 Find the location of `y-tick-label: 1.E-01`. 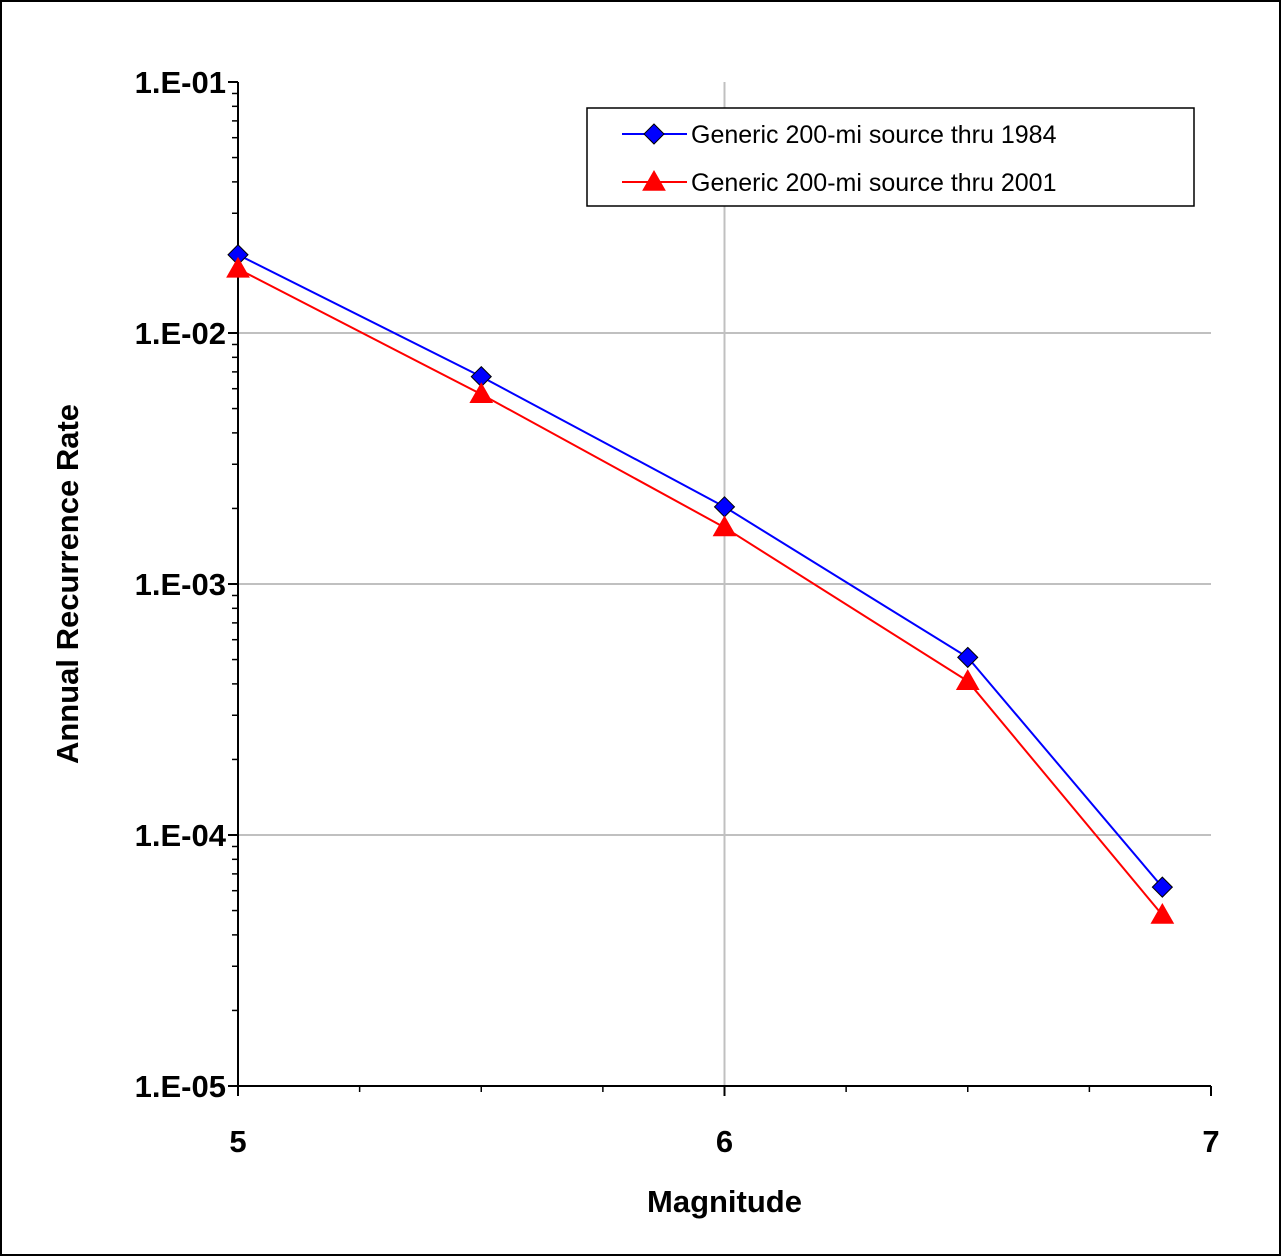

y-tick-label: 1.E-01 is located at coordinates (180, 82).